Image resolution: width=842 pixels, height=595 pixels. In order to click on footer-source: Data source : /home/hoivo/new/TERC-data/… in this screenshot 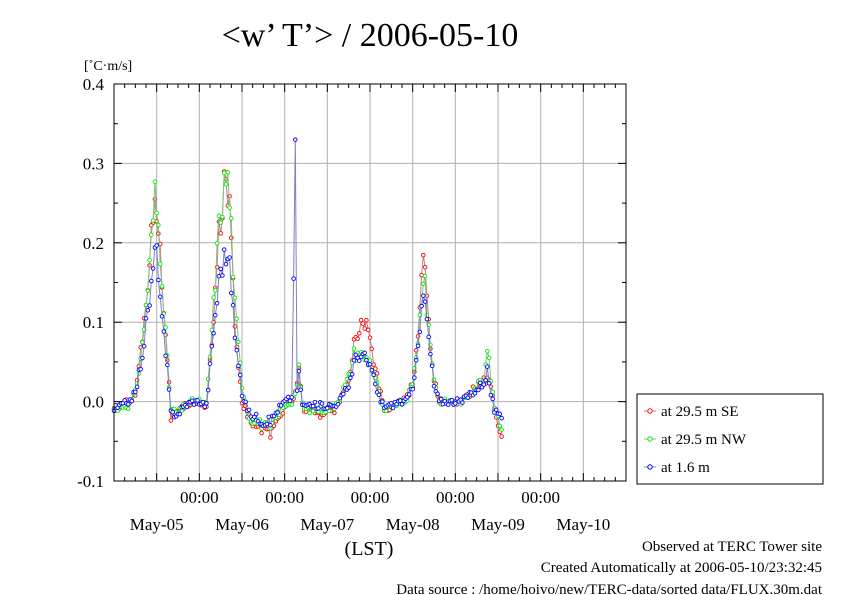, I will do `click(609, 588)`.